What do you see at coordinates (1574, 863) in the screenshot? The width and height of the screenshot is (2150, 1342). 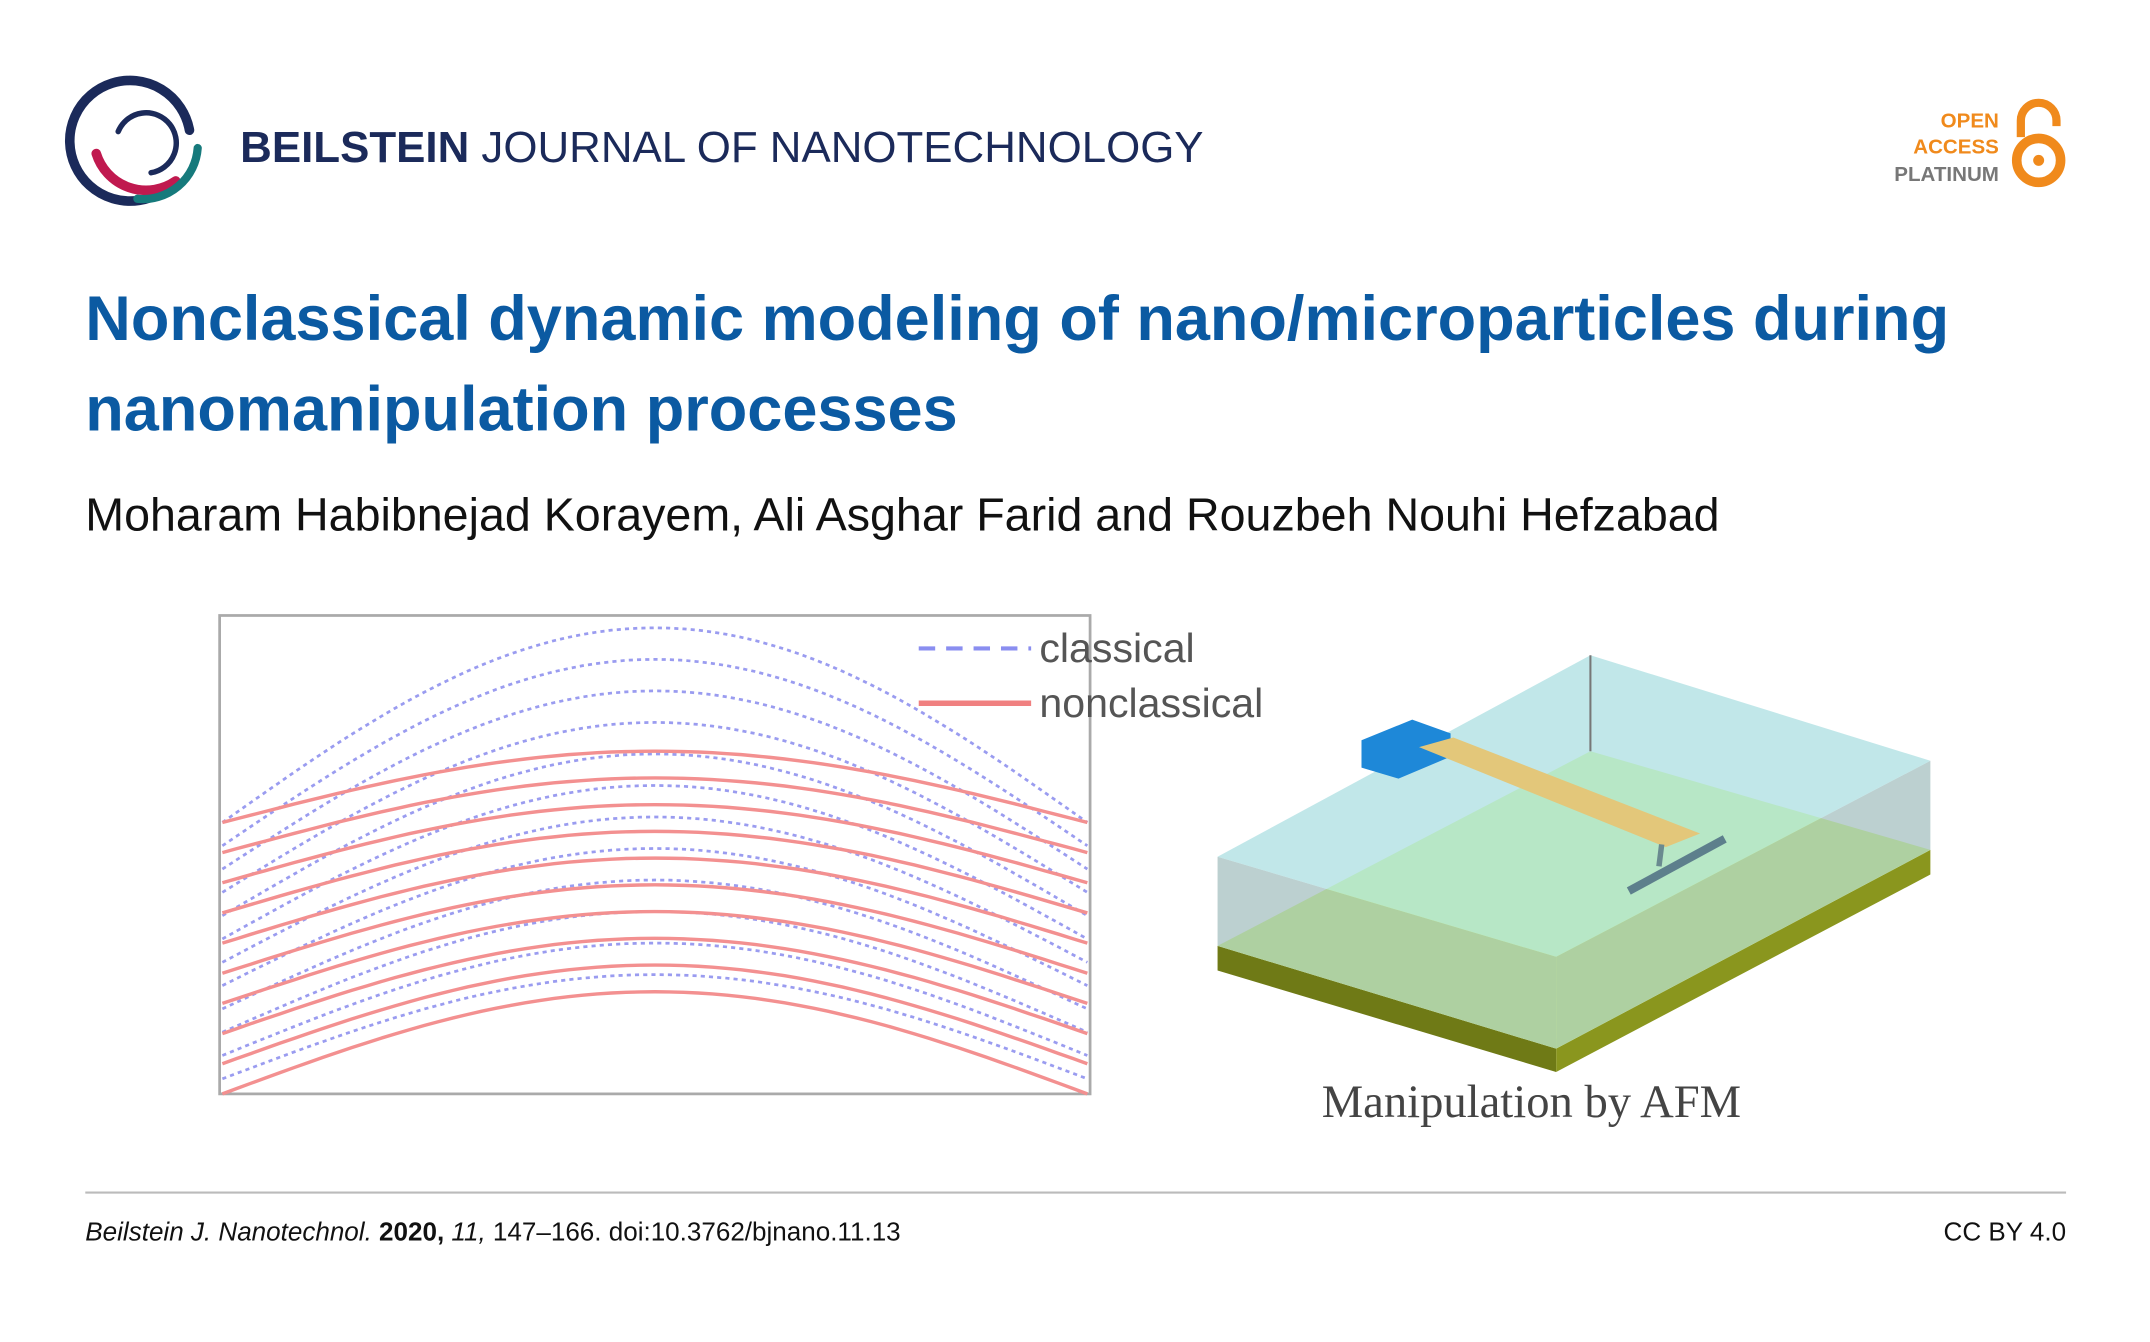 I see `afm-illustration` at bounding box center [1574, 863].